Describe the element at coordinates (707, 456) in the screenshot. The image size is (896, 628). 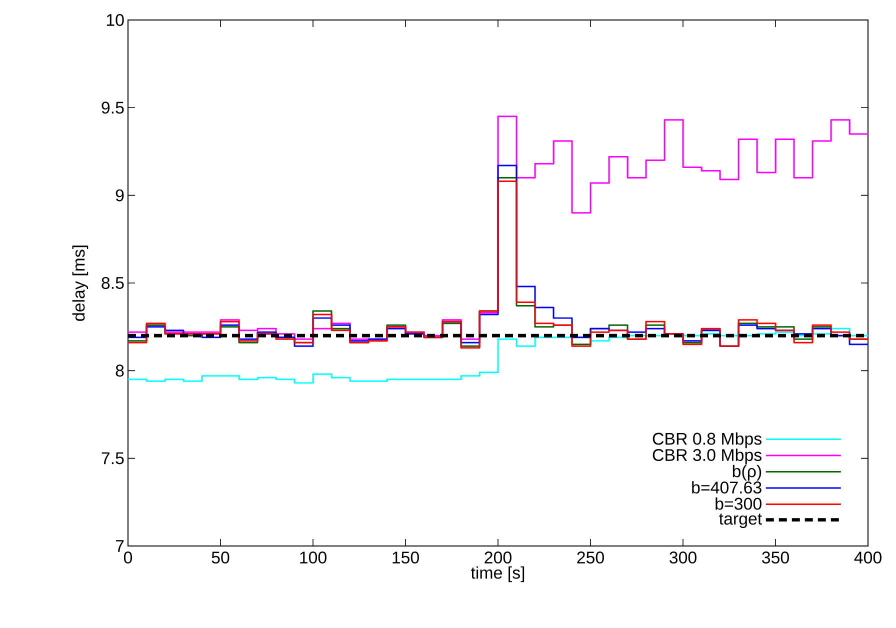
I see `legend-label: CBR 3.0 Mbps` at that location.